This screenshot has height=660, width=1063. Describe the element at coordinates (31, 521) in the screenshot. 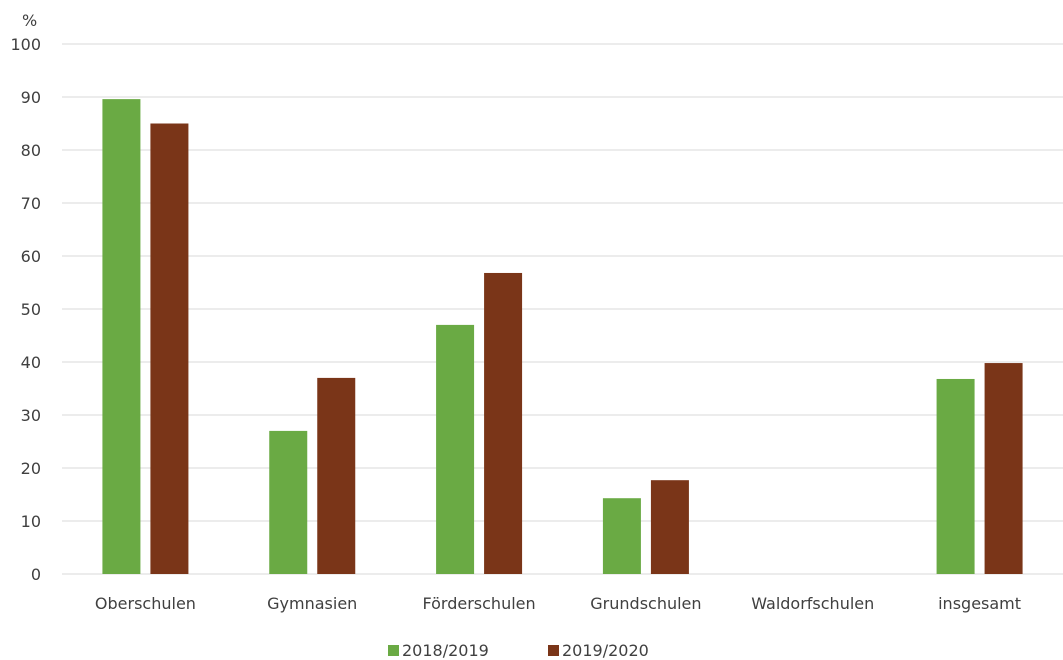

I see `y-tick-label: 10` at that location.